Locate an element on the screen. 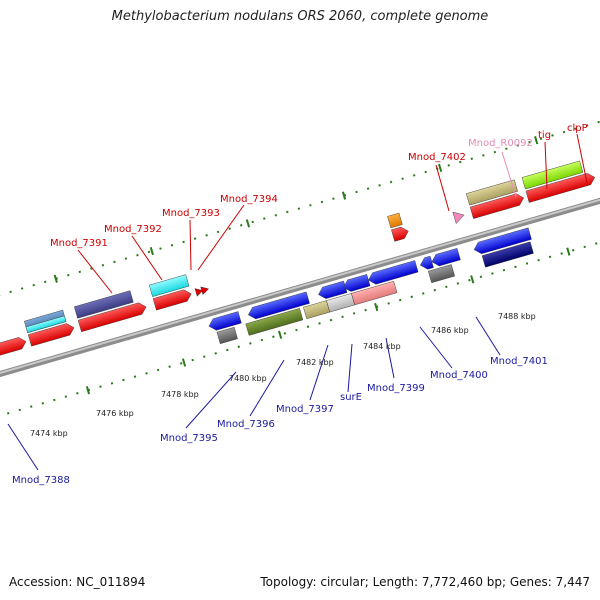 The height and width of the screenshot is (600, 600). gene-label: tig is located at coordinates (544, 135).